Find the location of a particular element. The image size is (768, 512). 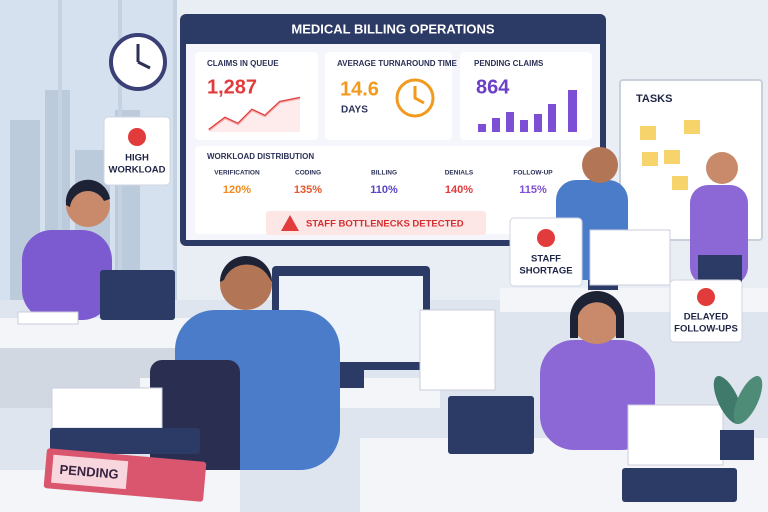

wall-clock is located at coordinates (138, 62).